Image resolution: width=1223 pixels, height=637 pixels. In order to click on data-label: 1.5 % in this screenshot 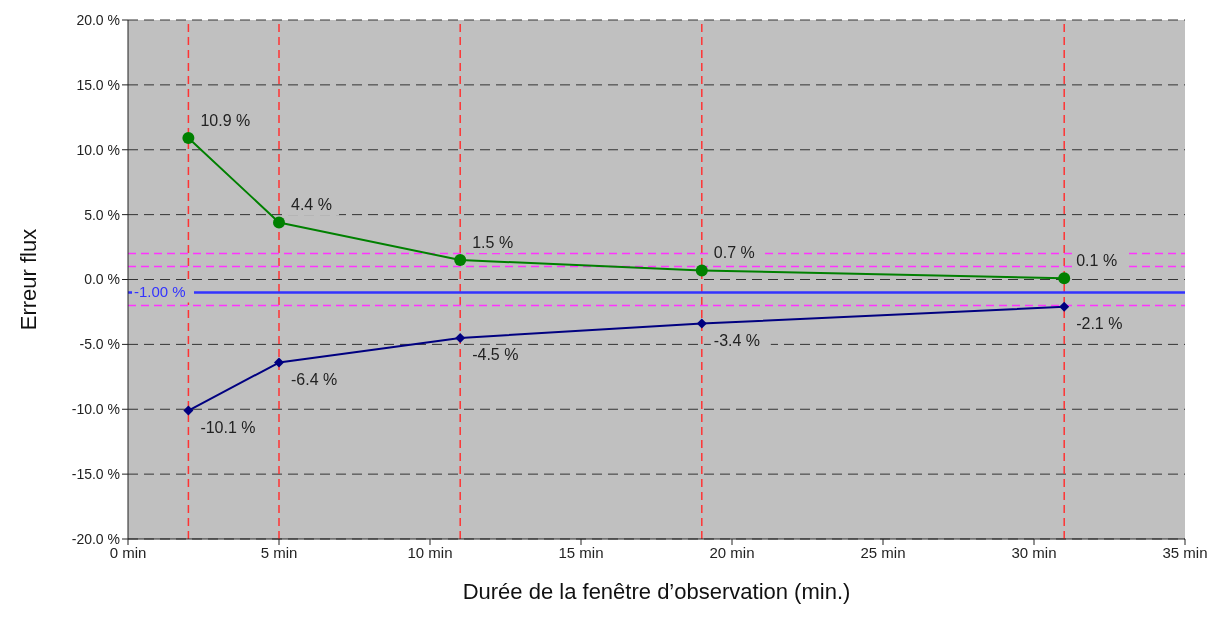, I will do `click(493, 243)`.